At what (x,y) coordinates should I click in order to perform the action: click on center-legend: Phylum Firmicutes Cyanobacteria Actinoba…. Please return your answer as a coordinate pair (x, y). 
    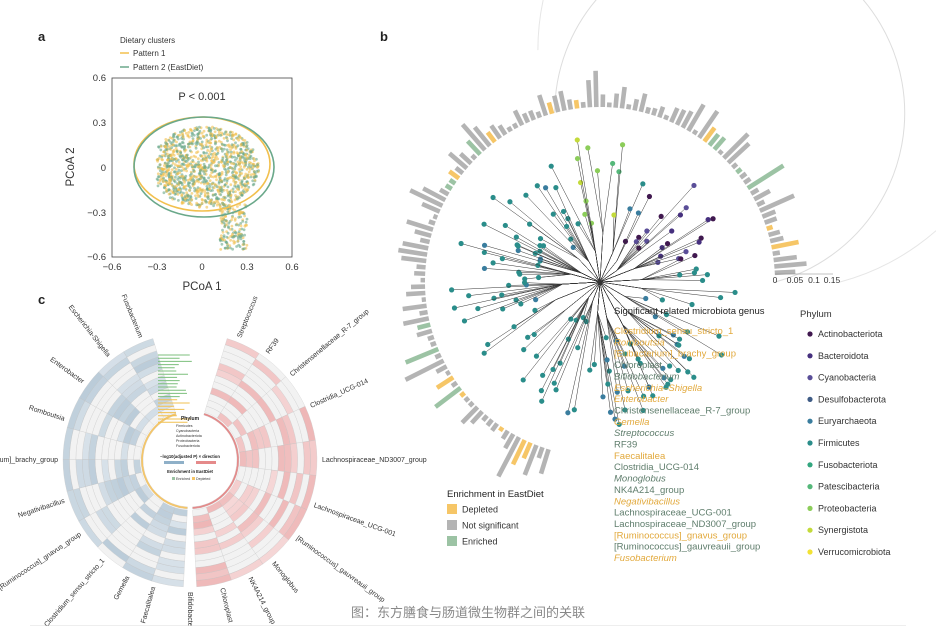
    Looking at the image, I should click on (190, 448).